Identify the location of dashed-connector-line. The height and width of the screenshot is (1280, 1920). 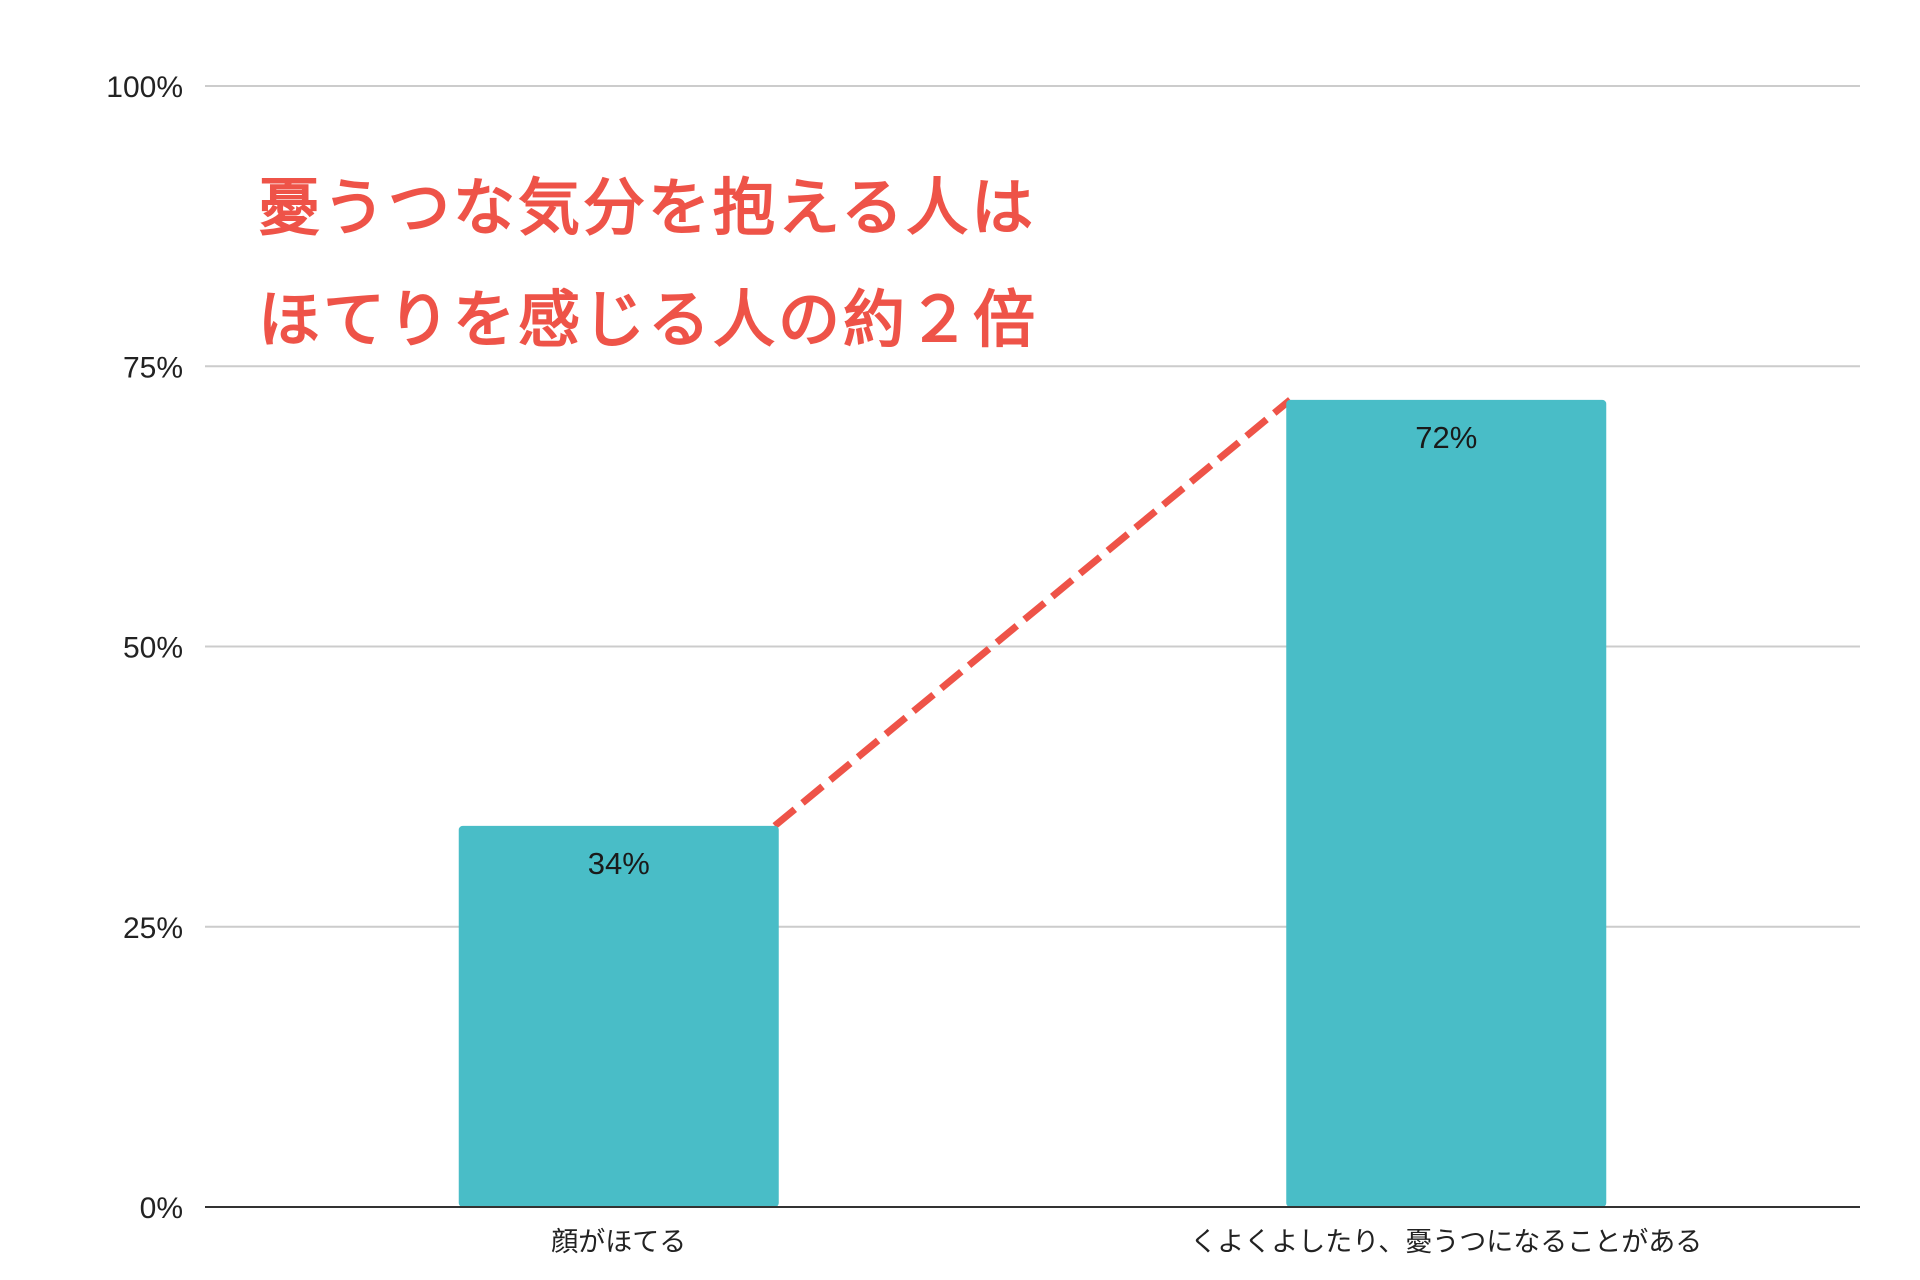
(1032, 613).